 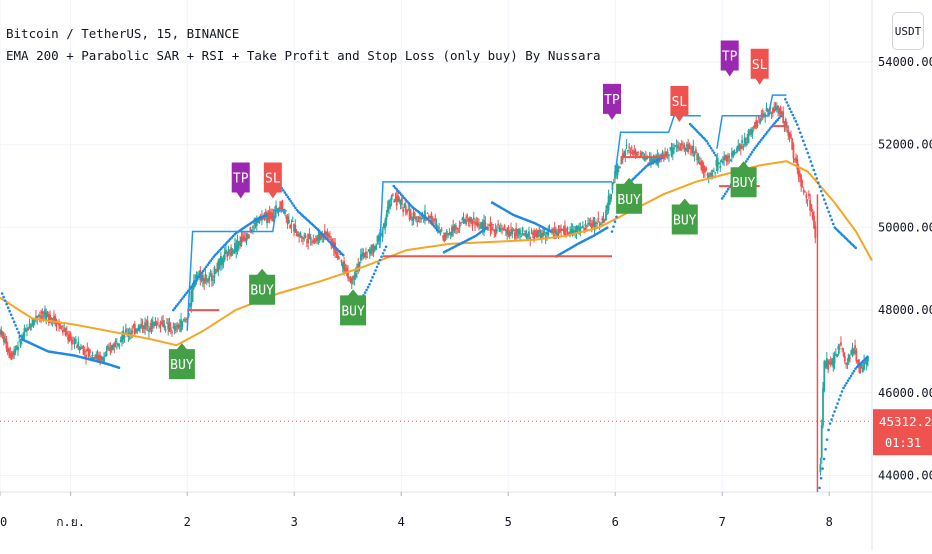 I want to click on price-badge-countdown: 01:31, so click(x=903, y=443).